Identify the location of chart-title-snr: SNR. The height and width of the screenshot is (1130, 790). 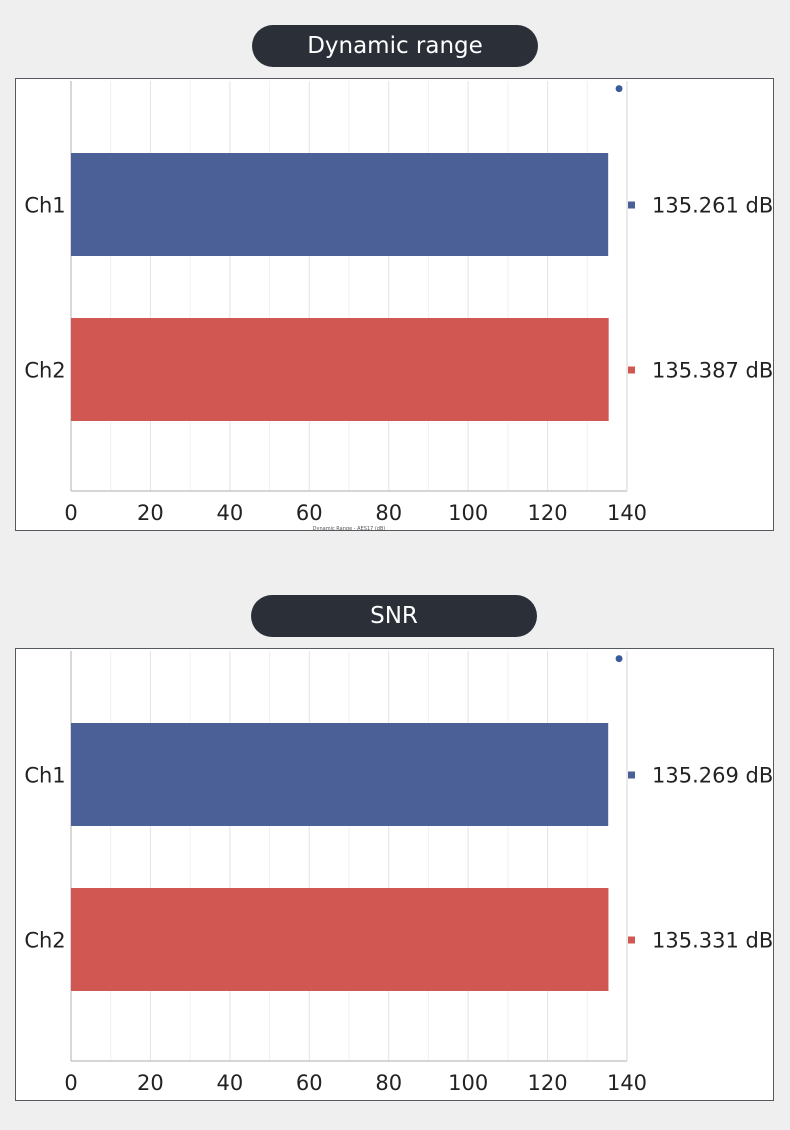
(394, 616).